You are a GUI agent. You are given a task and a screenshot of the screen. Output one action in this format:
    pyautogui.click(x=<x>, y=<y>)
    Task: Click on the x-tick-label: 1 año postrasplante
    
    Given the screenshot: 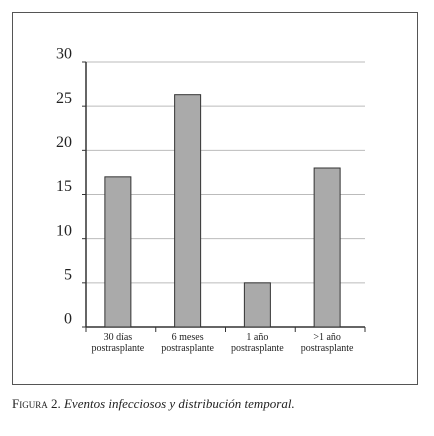 What is the action you would take?
    pyautogui.click(x=257, y=343)
    